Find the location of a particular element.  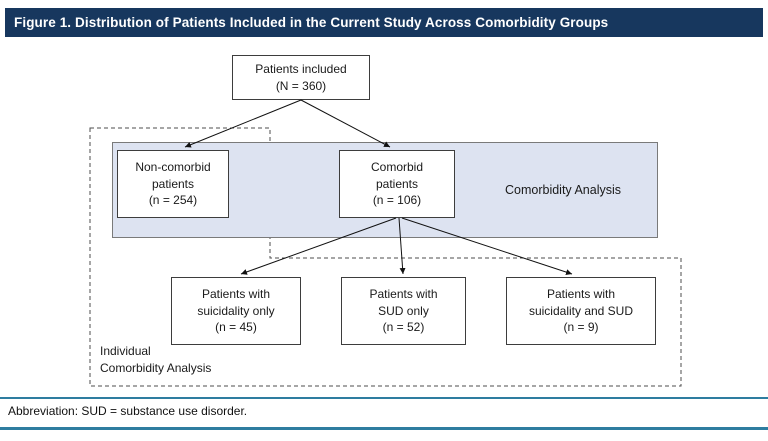

node-sud-only-label: Patients with SUD only (n = 52) is located at coordinates (403, 310).